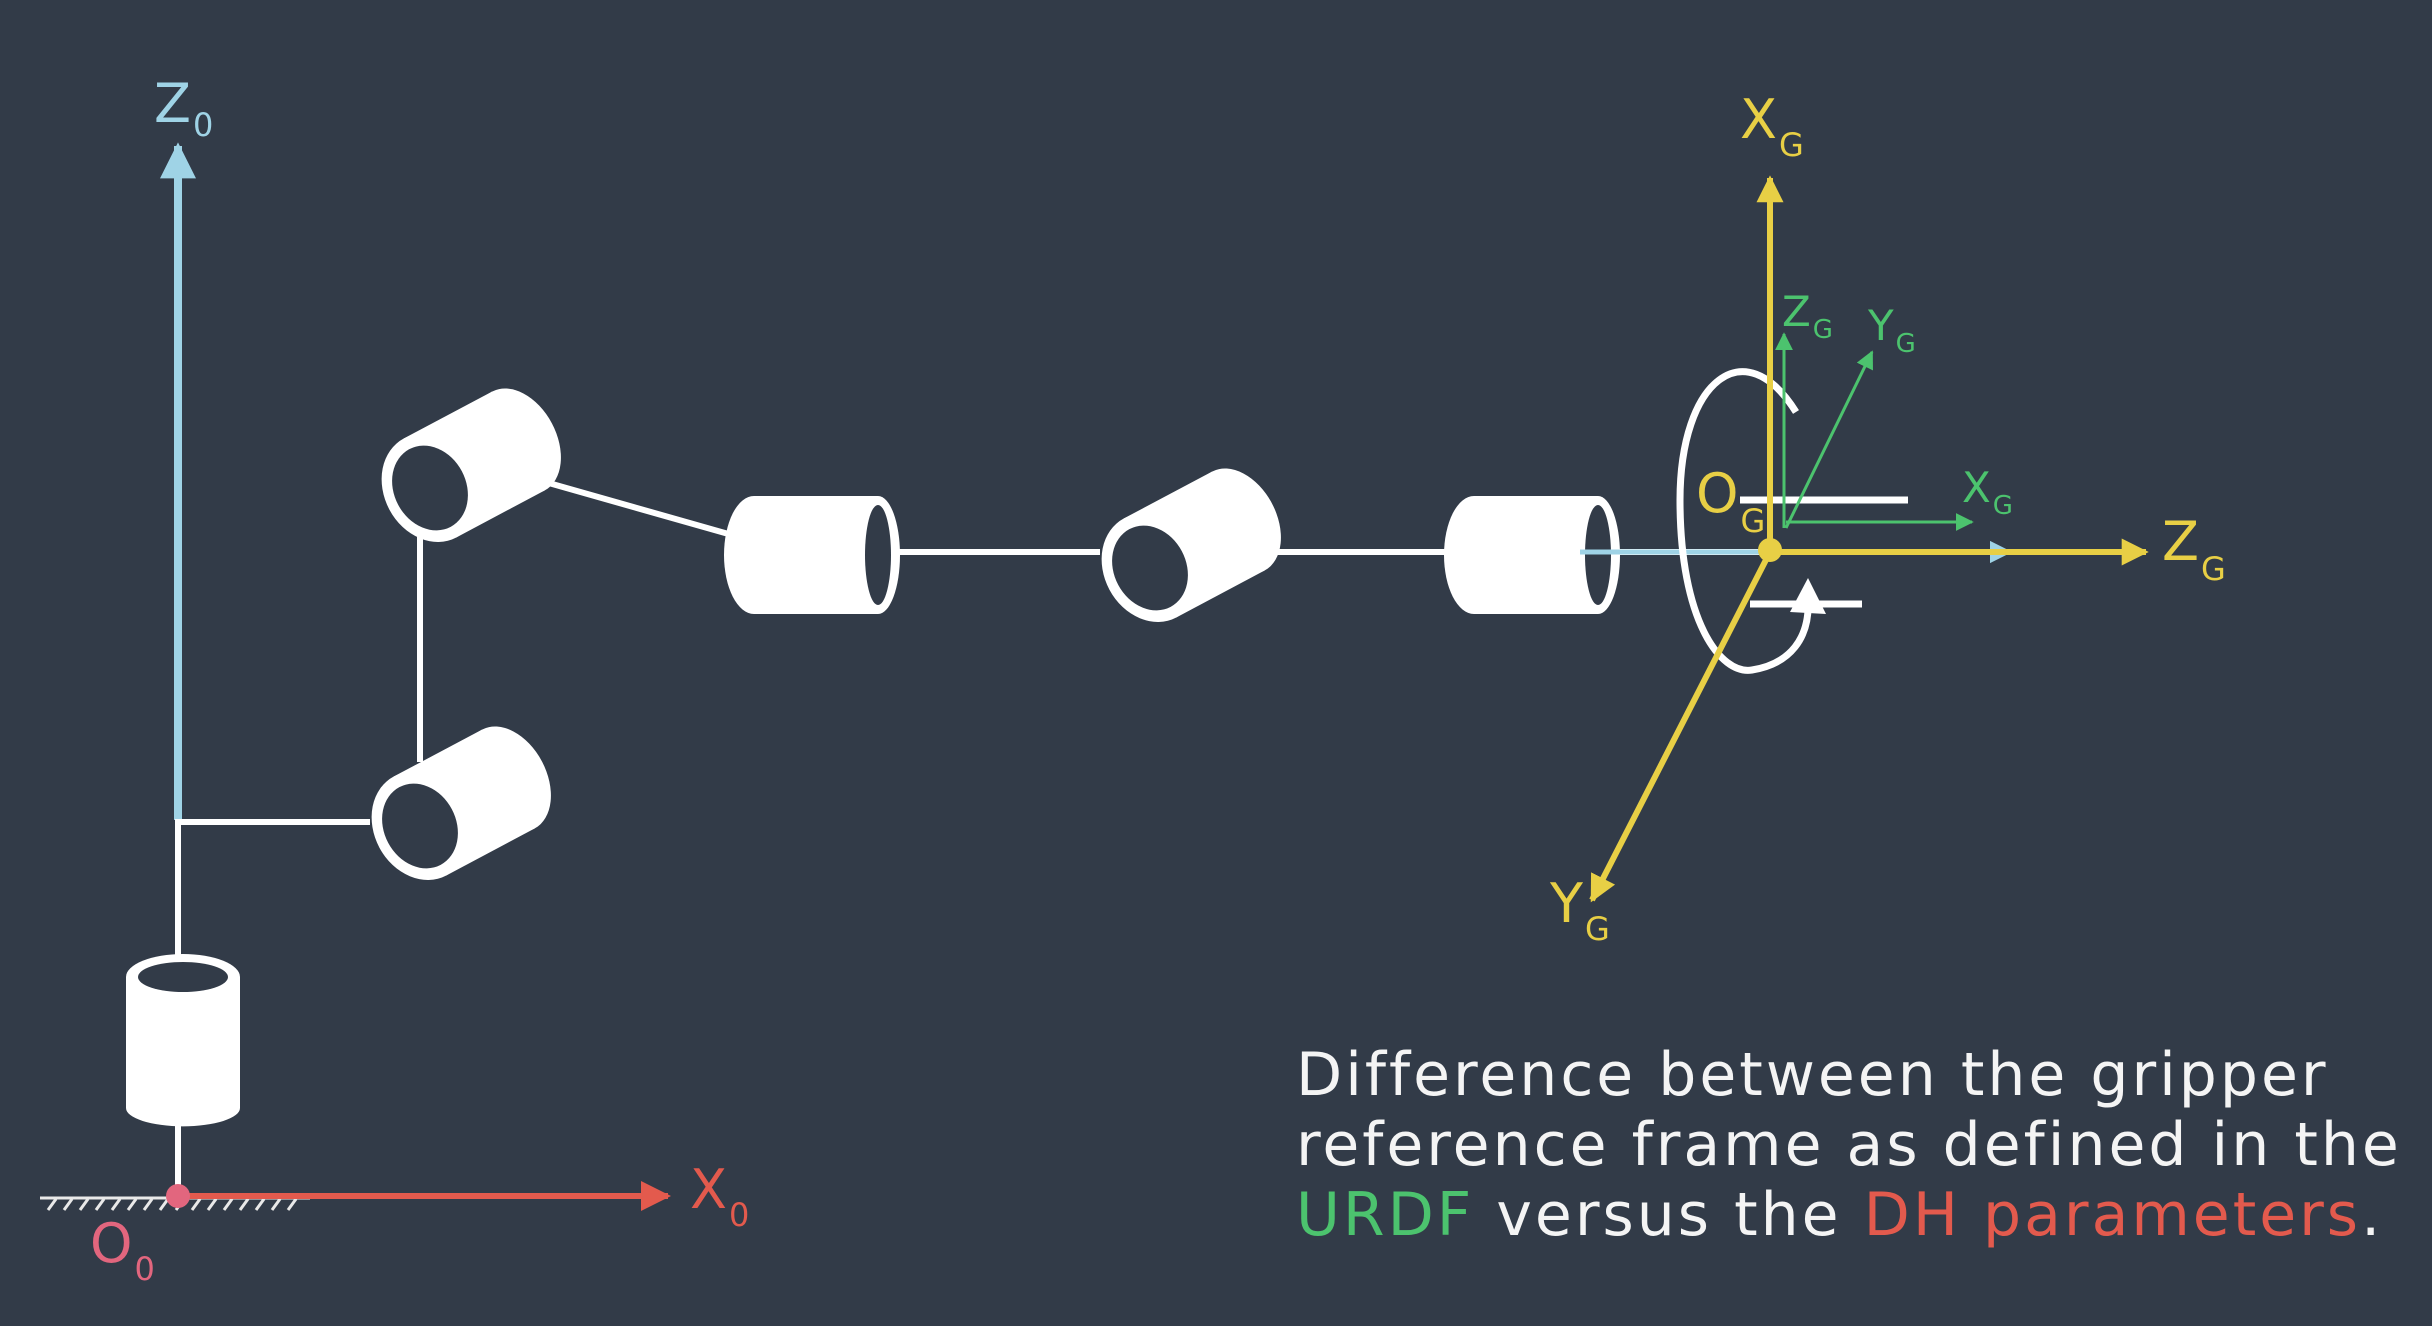  Describe the element at coordinates (1987, 492) in the screenshot. I see `label-urdf-xg: XG` at that location.